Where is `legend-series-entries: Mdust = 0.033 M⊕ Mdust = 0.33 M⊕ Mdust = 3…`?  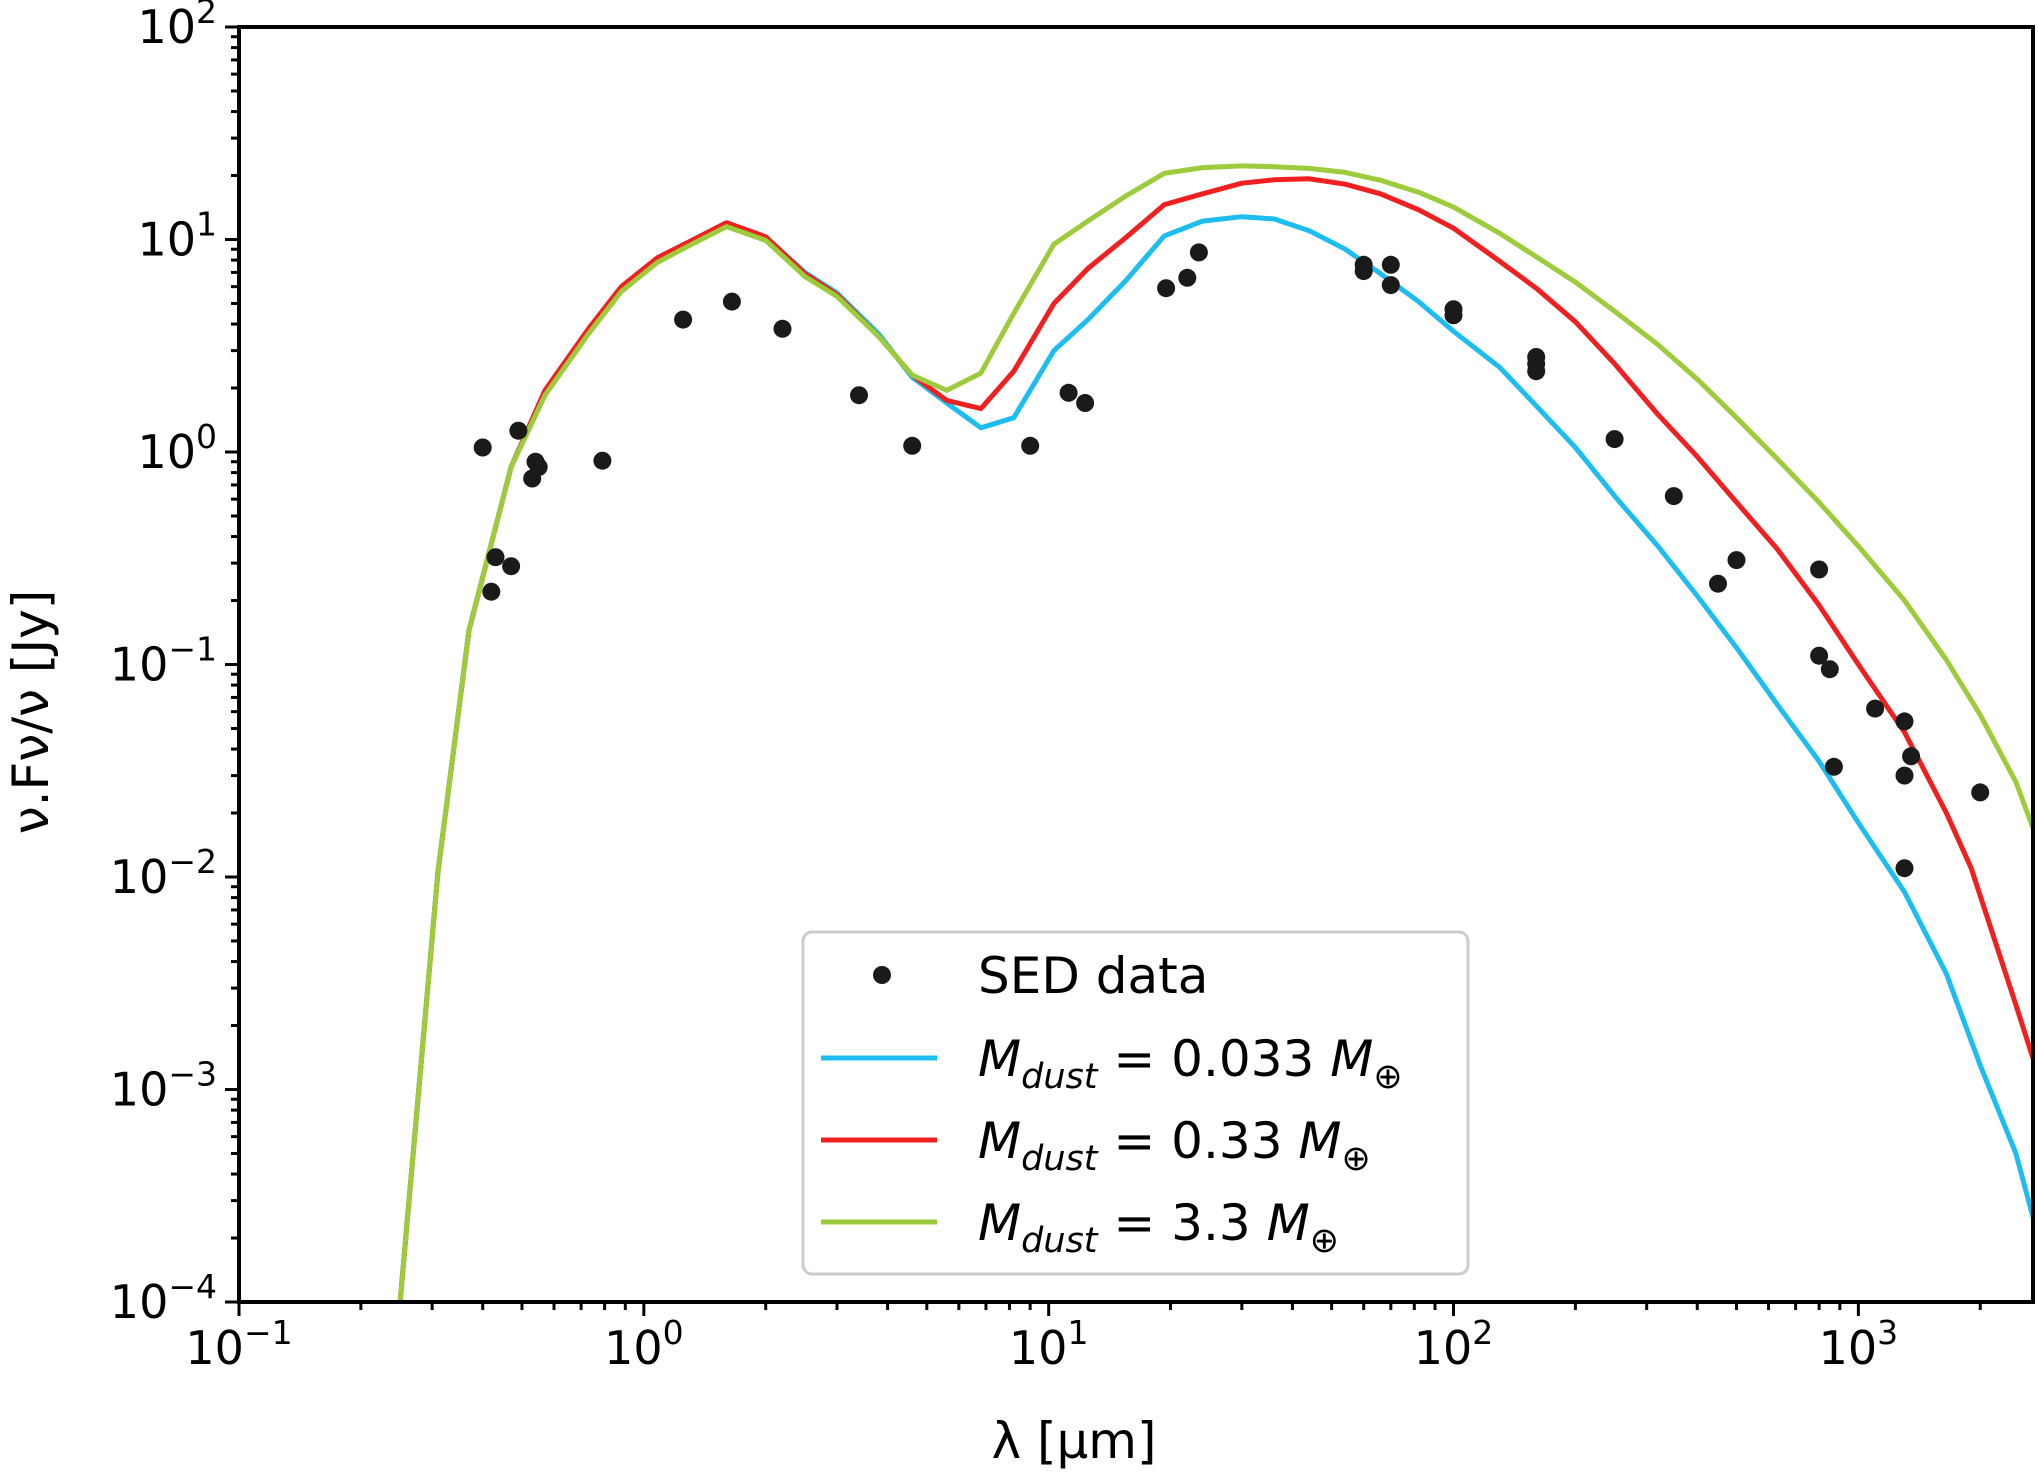 legend-series-entries: Mdust = 0.033 M⊕ Mdust = 0.33 M⊕ Mdust = 3… is located at coordinates (1112, 1145).